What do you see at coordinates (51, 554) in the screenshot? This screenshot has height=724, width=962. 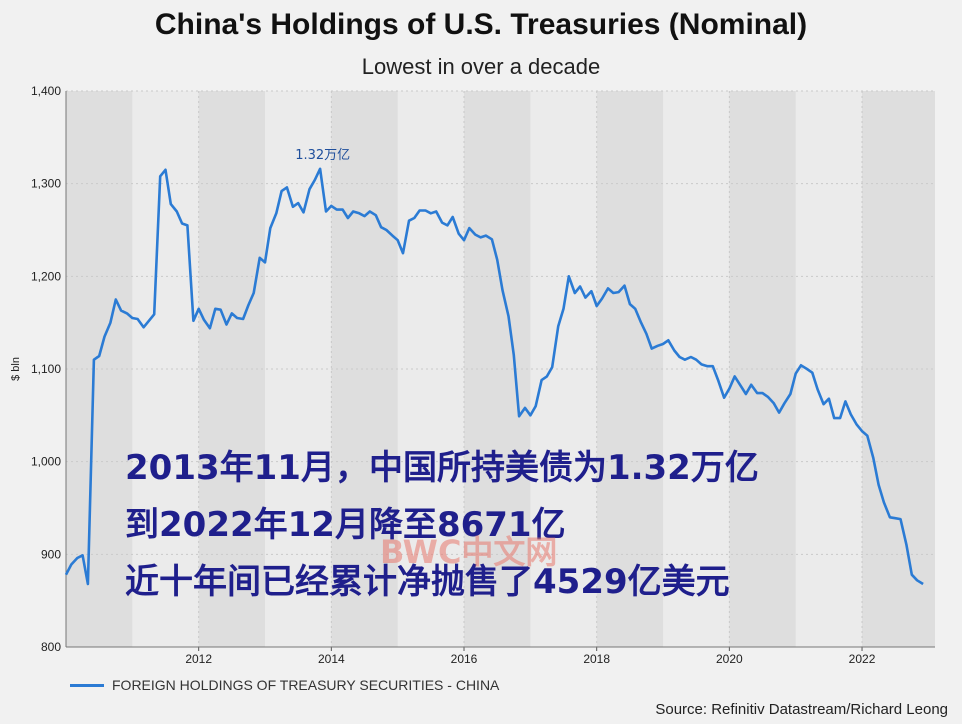 I see `y-tick-label: 900` at bounding box center [51, 554].